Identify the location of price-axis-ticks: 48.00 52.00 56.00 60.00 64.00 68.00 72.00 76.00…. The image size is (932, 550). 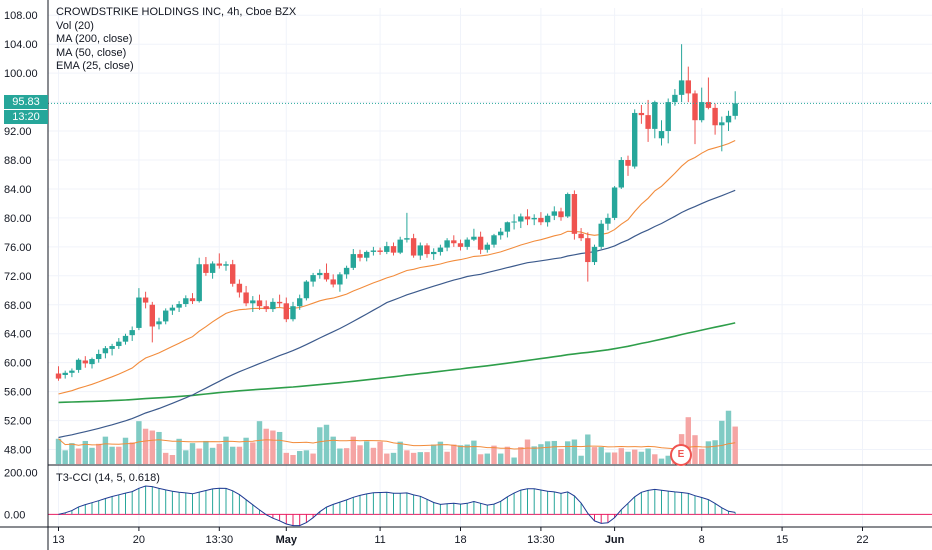
(21, 265).